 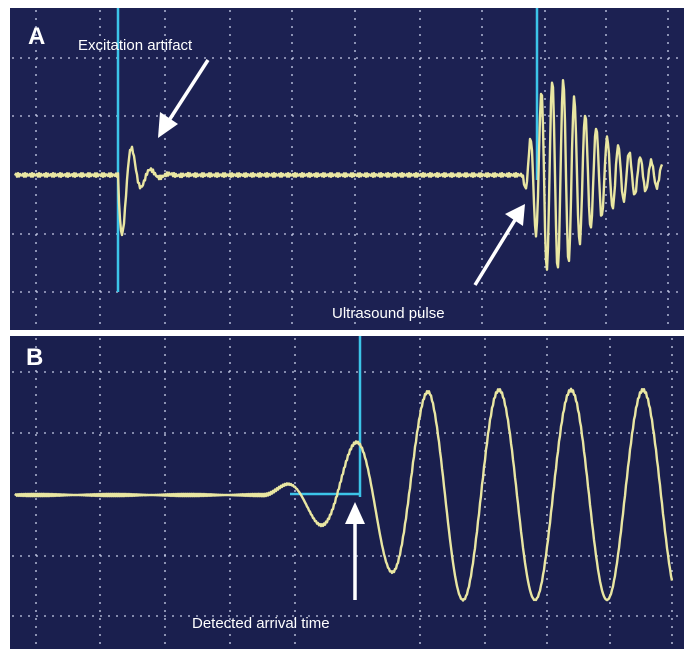 What do you see at coordinates (36, 36) in the screenshot?
I see `panel-label: A` at bounding box center [36, 36].